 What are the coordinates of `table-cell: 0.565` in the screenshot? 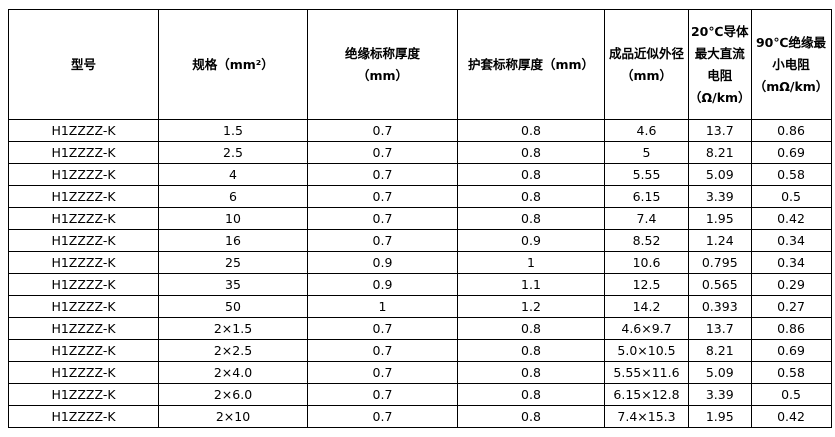 It's located at (720, 284).